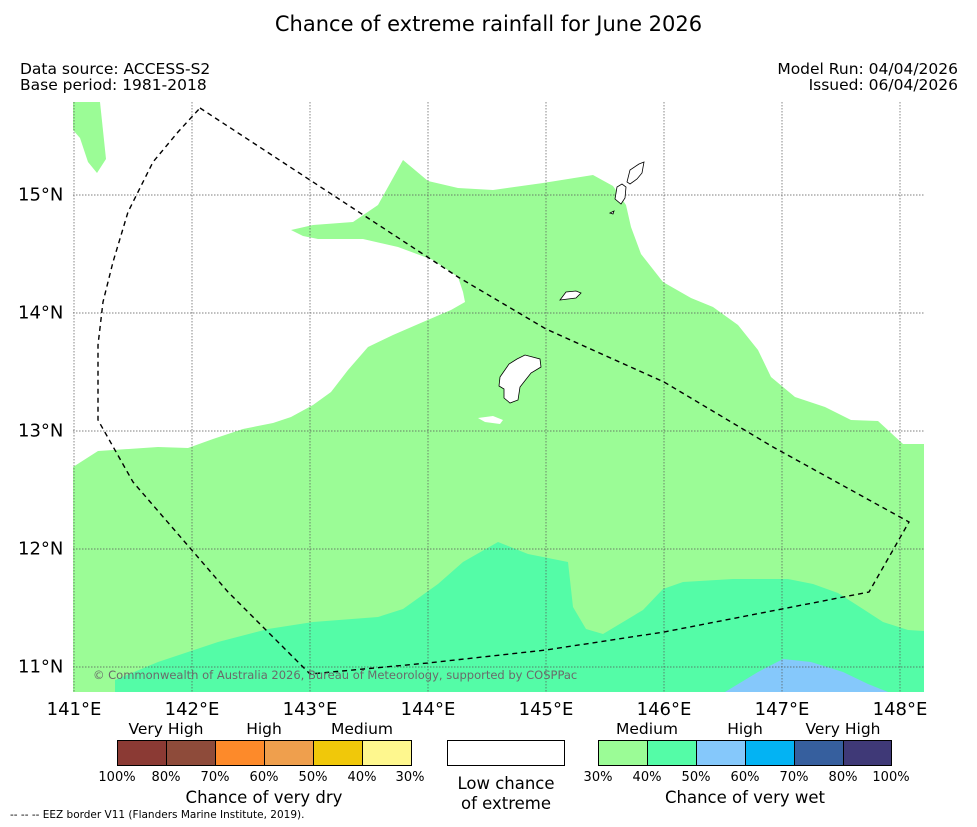  Describe the element at coordinates (41, 549) in the screenshot. I see `lat-label-12: 12°N` at that location.